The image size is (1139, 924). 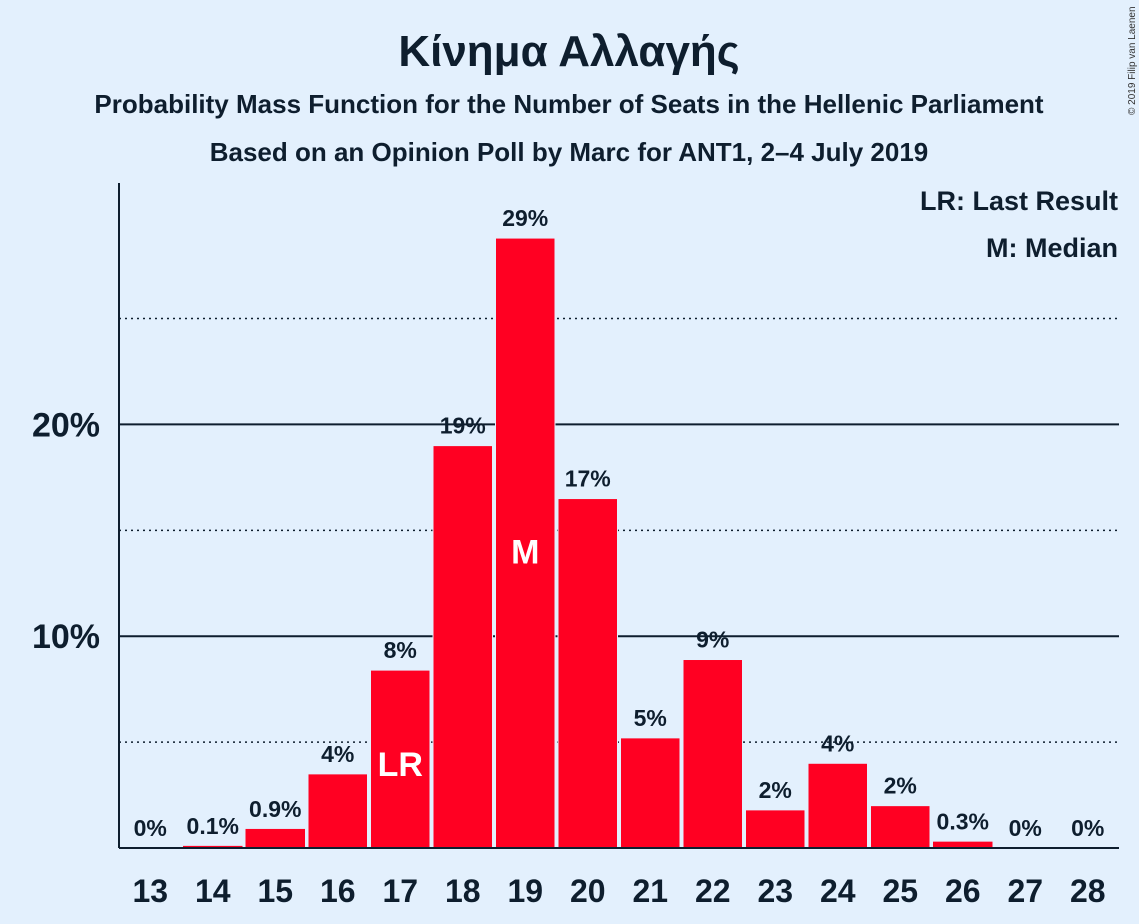 What do you see at coordinates (650, 718) in the screenshot?
I see `data-label-21: 5%` at bounding box center [650, 718].